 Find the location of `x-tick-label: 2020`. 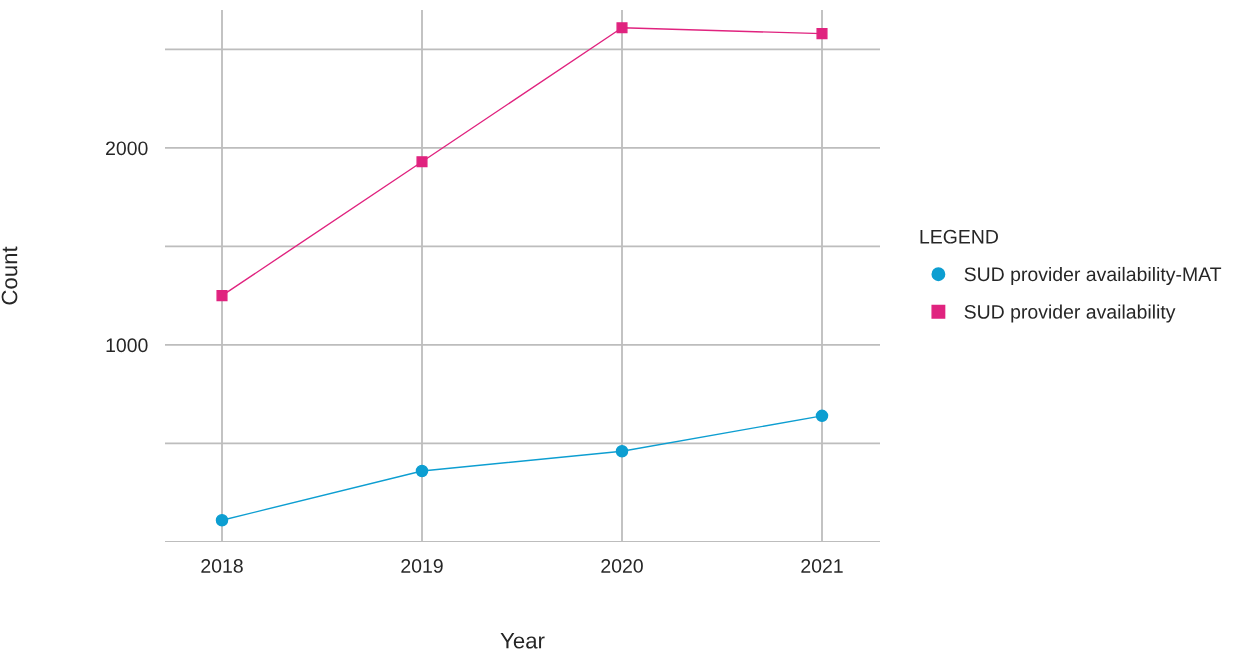

x-tick-label: 2020 is located at coordinates (622, 566).